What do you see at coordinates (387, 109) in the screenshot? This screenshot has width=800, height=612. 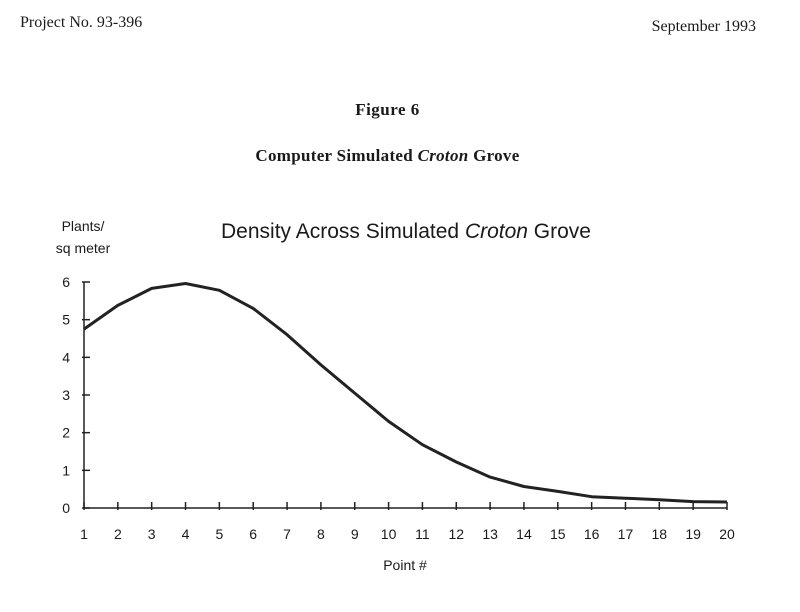 I see `figure-number: Figure 6` at bounding box center [387, 109].